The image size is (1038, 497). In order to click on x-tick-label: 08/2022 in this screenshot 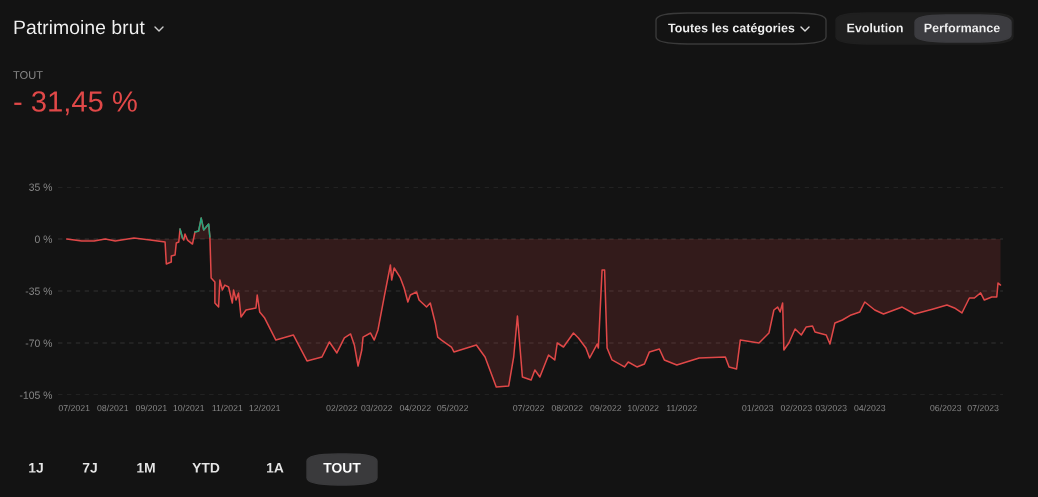, I will do `click(567, 408)`.